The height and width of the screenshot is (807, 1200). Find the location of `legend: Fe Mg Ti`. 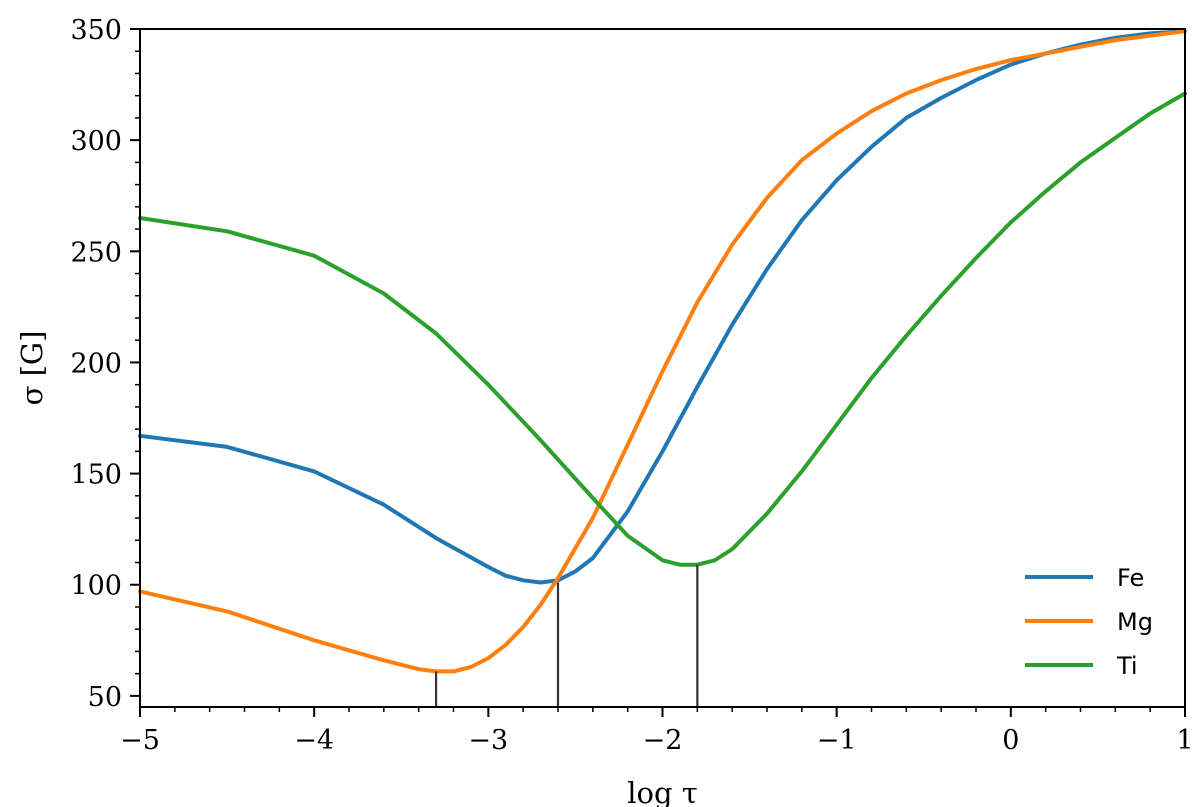

legend: Fe Mg Ti is located at coordinates (1089, 622).